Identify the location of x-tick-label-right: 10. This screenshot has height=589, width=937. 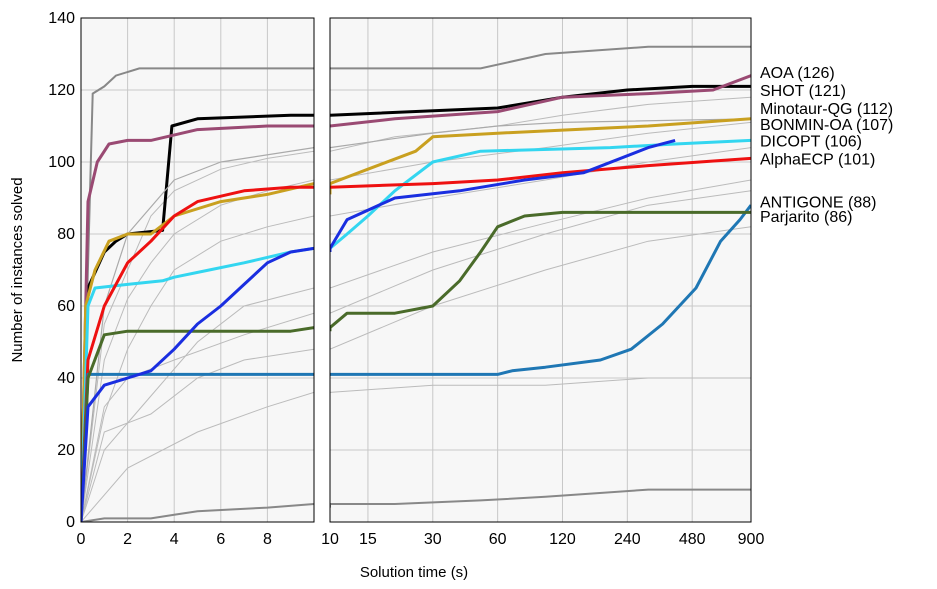
(330, 539).